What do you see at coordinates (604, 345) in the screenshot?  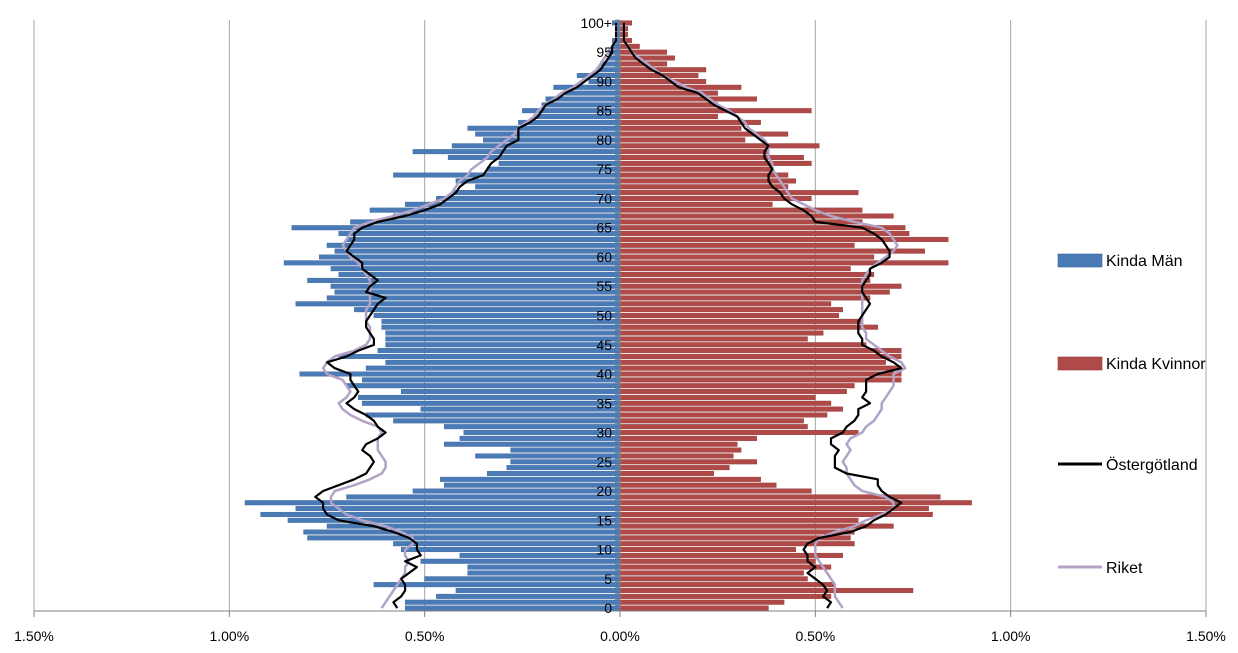 I see `age-tick-label-45: 45` at bounding box center [604, 345].